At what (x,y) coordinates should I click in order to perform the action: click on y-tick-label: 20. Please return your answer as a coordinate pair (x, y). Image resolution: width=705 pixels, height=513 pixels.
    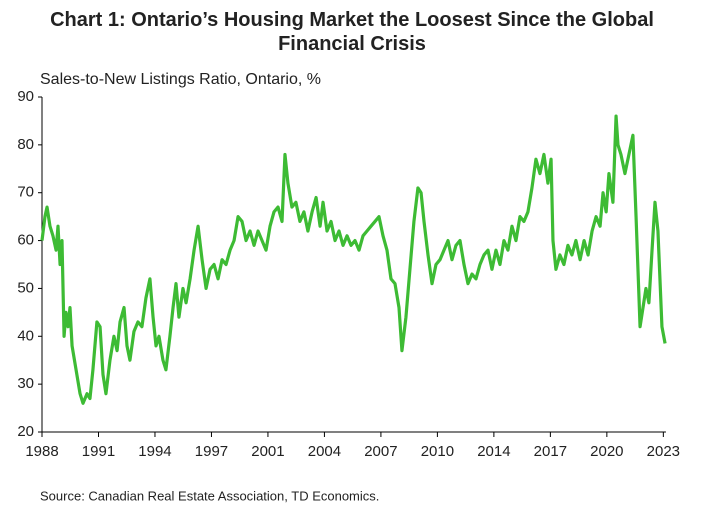
    Looking at the image, I should click on (25, 431).